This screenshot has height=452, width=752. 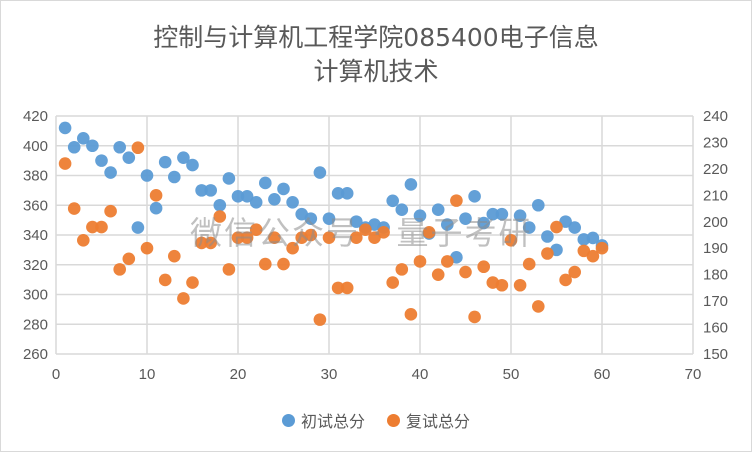 What do you see at coordinates (332, 421) in the screenshot?
I see `legend-label: 初试总分` at bounding box center [332, 421].